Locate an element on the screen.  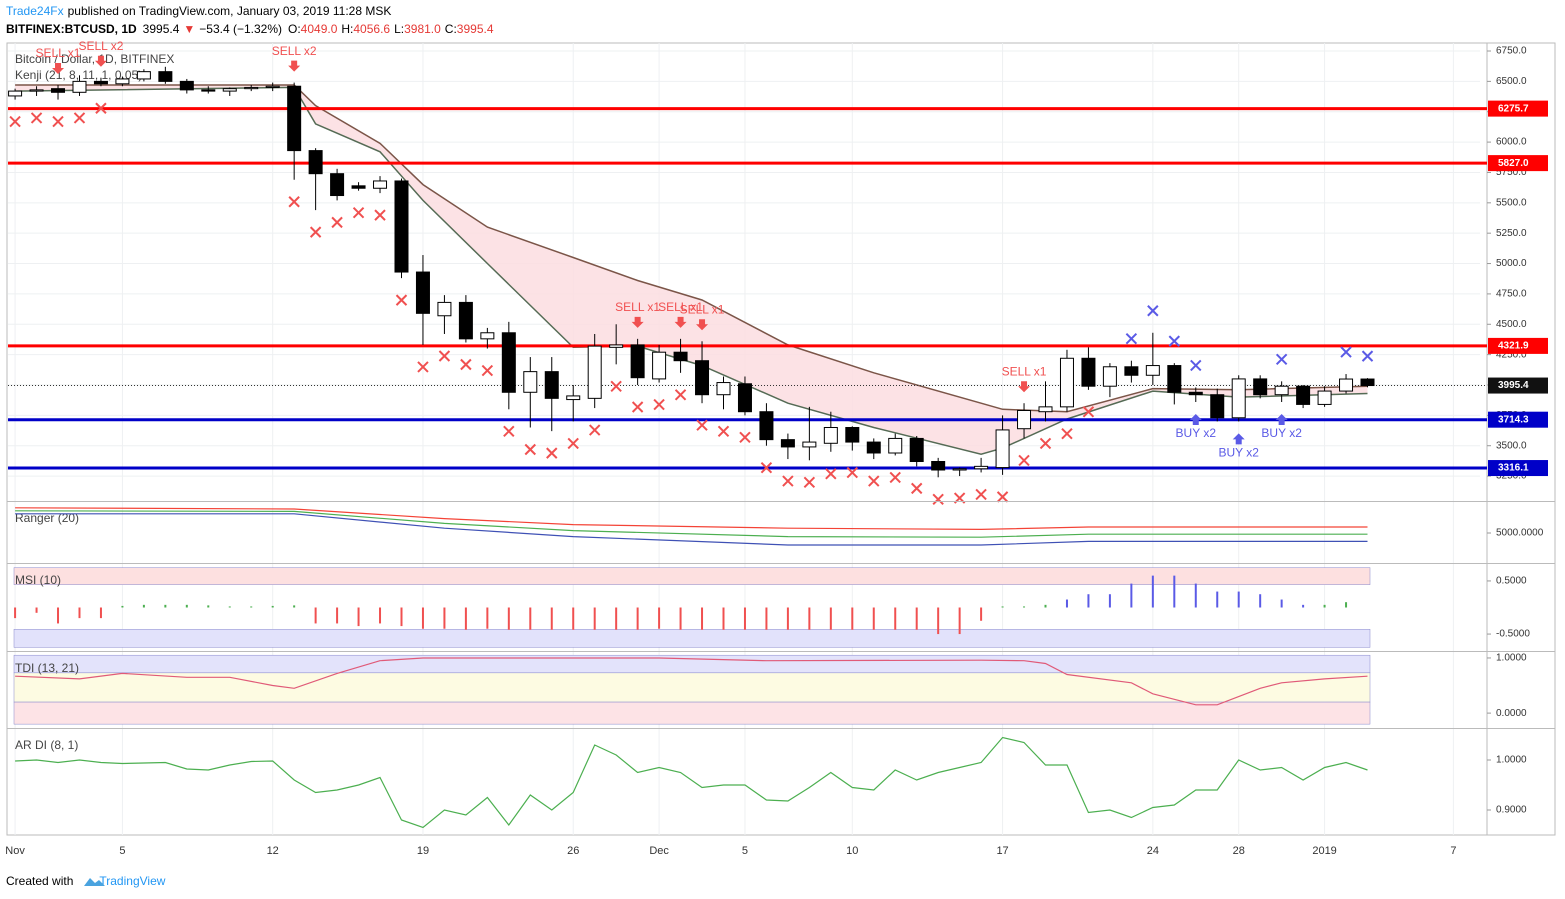
x-tick-label: 10 is located at coordinates (852, 851).